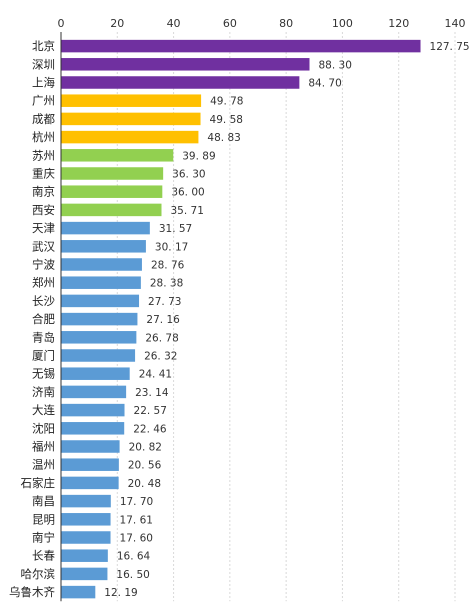 The height and width of the screenshot is (610, 472). I want to click on value-label: 27. 73, so click(164, 302).